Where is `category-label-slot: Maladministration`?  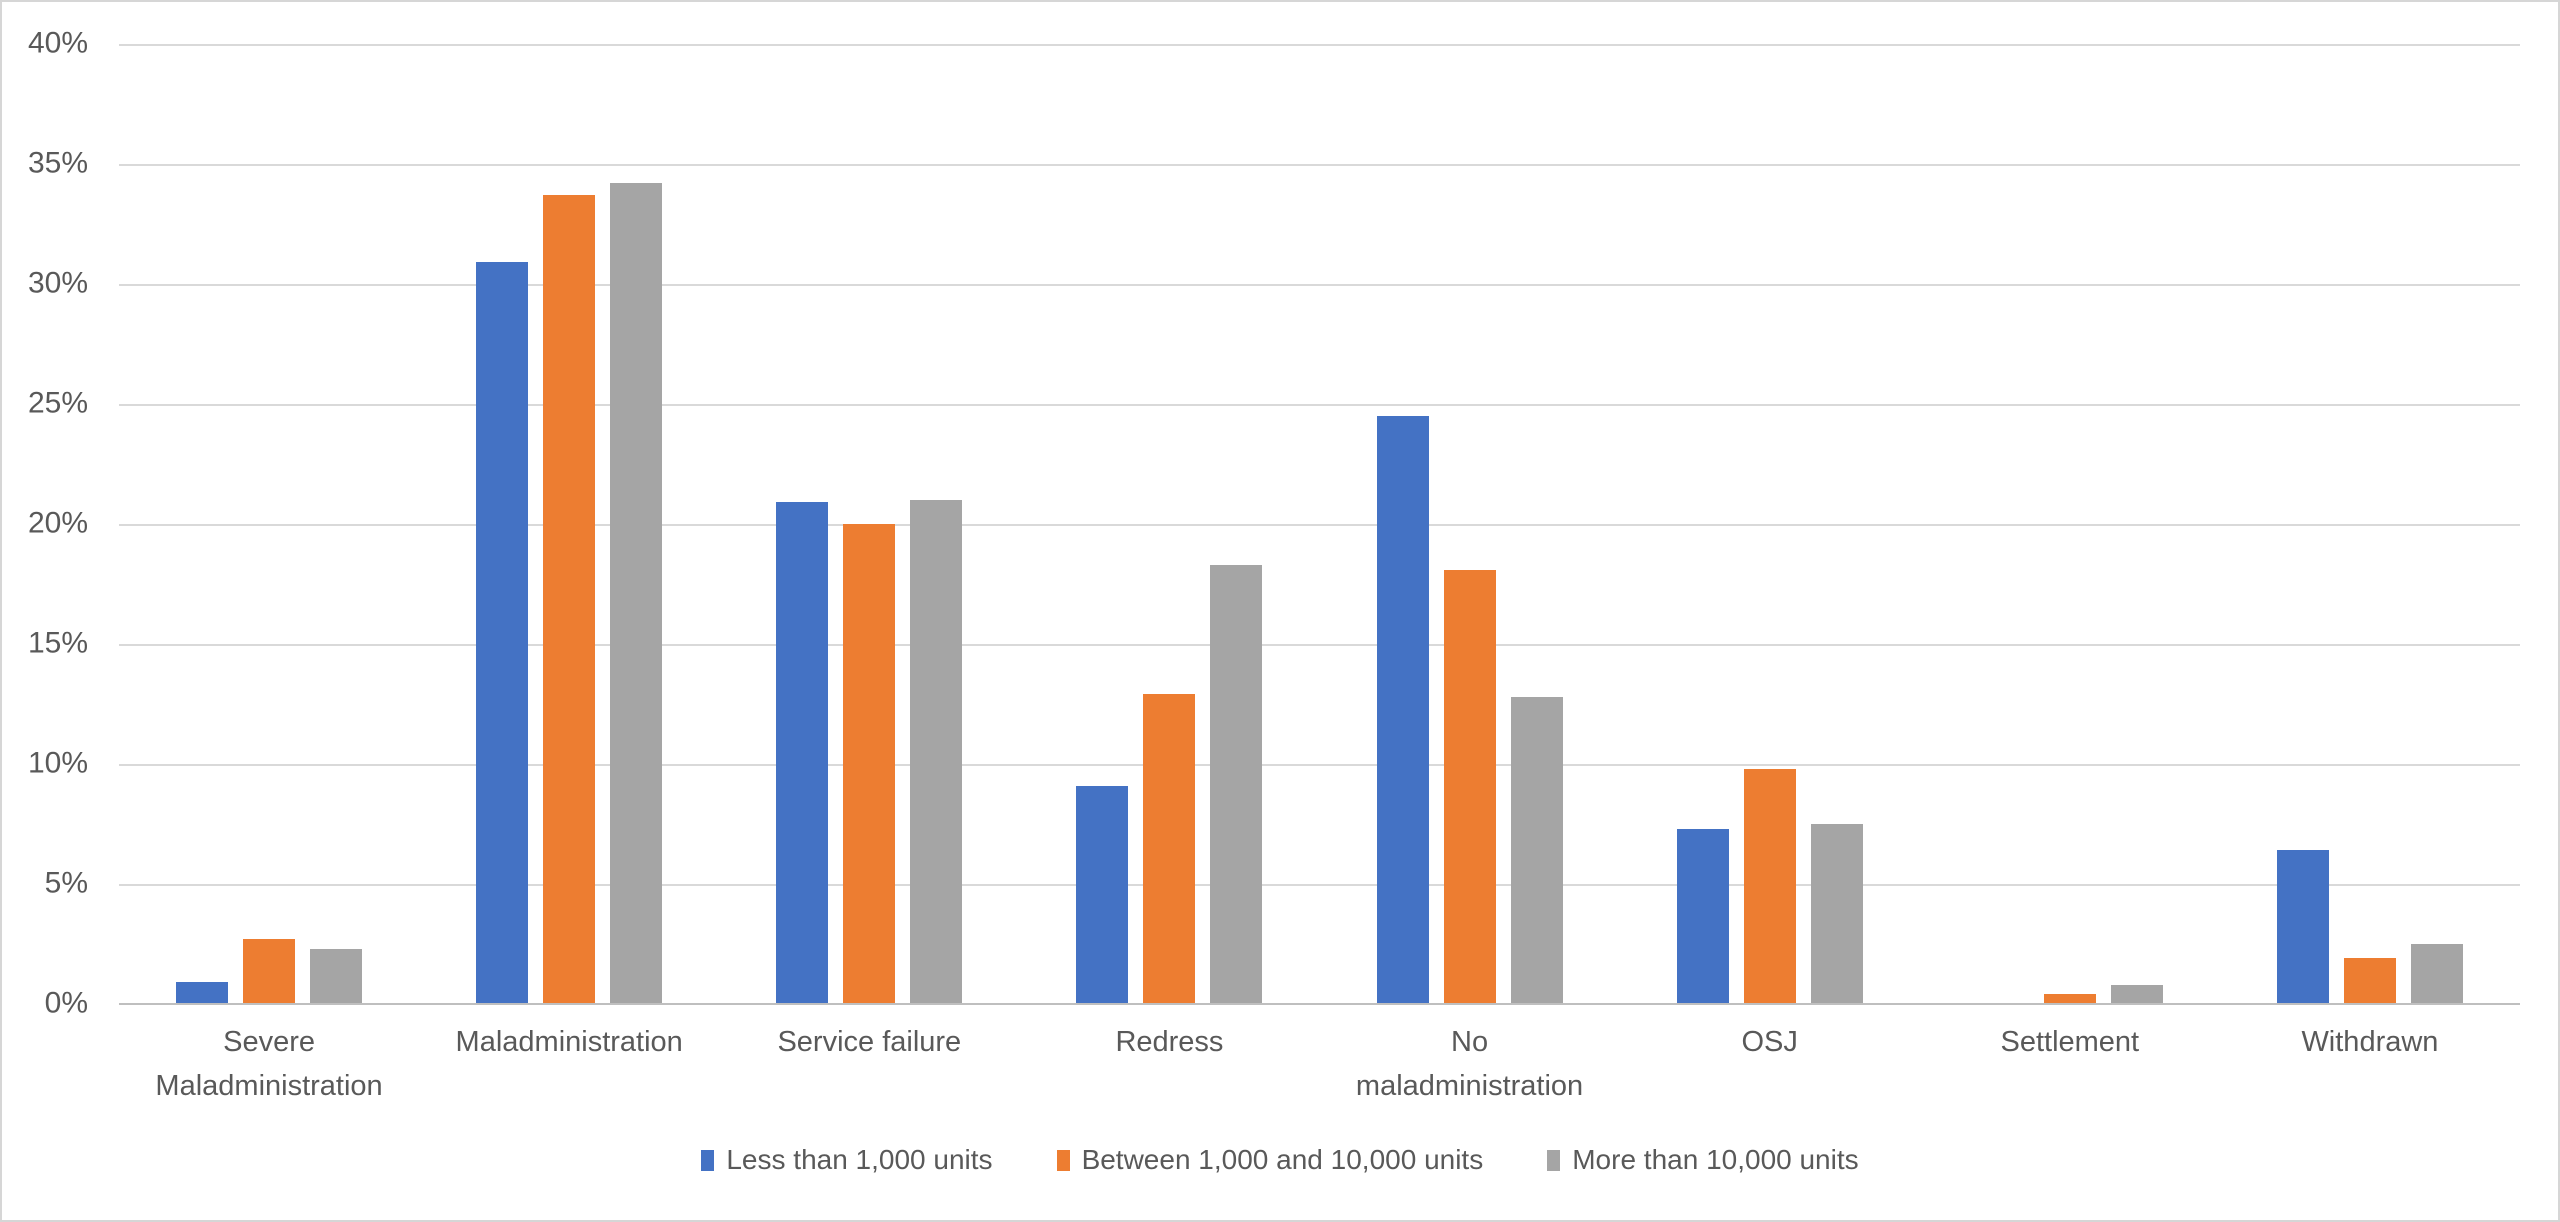 category-label-slot: Maladministration is located at coordinates (569, 1064).